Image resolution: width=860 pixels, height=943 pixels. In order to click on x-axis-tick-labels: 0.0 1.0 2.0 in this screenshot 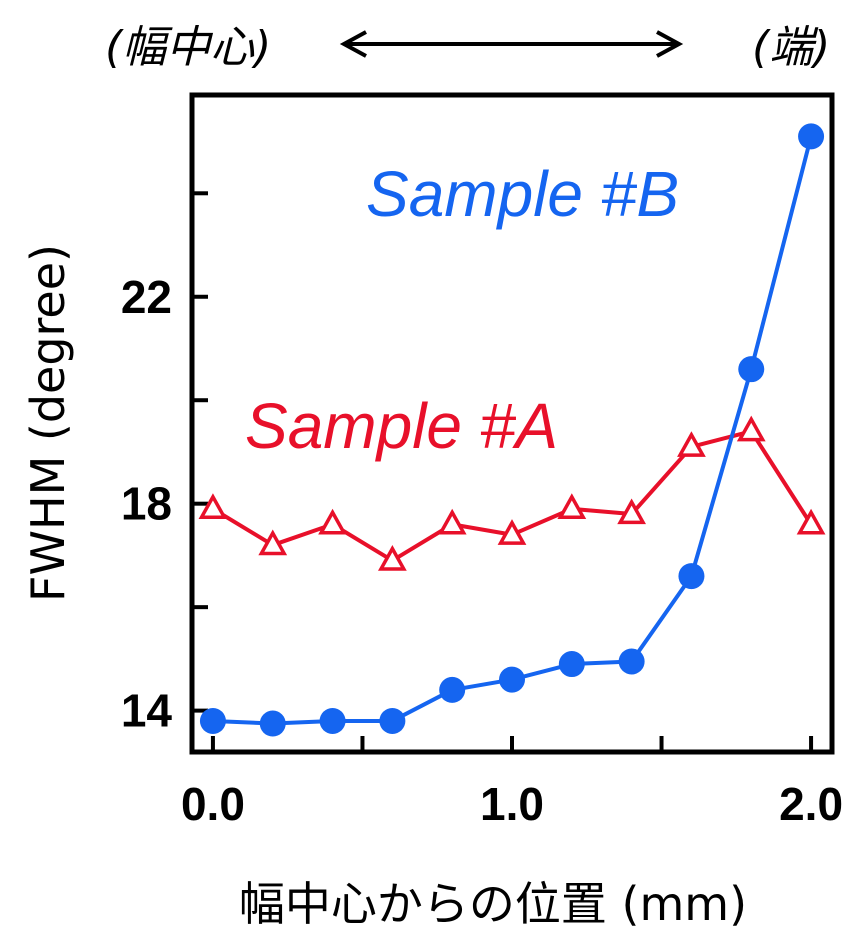, I will do `click(512, 804)`.